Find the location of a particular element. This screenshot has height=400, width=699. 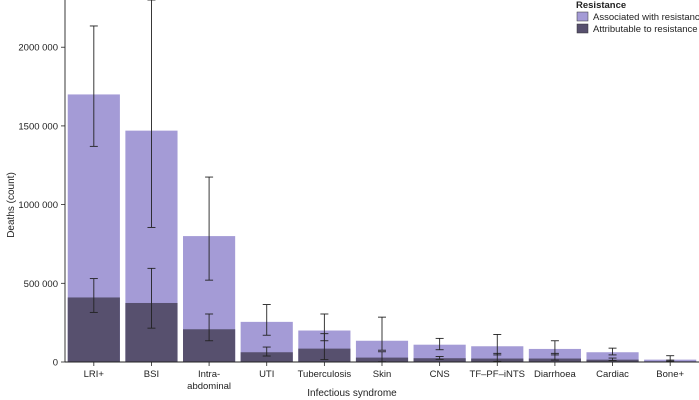

y-tick-label: 500 000 is located at coordinates (41, 284).